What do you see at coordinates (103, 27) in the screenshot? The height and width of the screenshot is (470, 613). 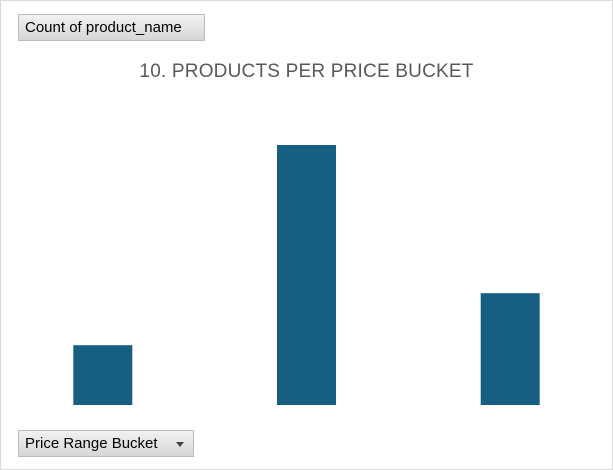 I see `value-field-label: Count of product_name` at bounding box center [103, 27].